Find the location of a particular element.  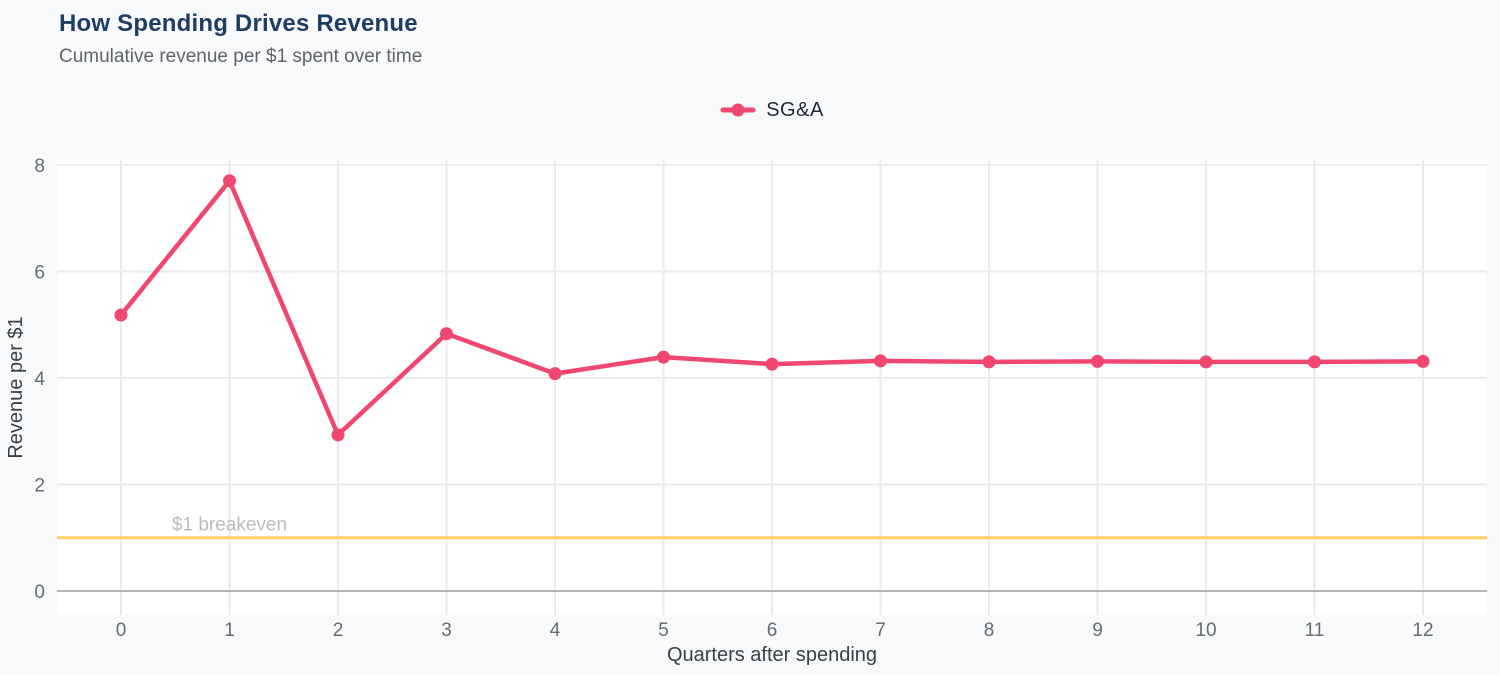

y-tick-label: 8 is located at coordinates (39, 166).